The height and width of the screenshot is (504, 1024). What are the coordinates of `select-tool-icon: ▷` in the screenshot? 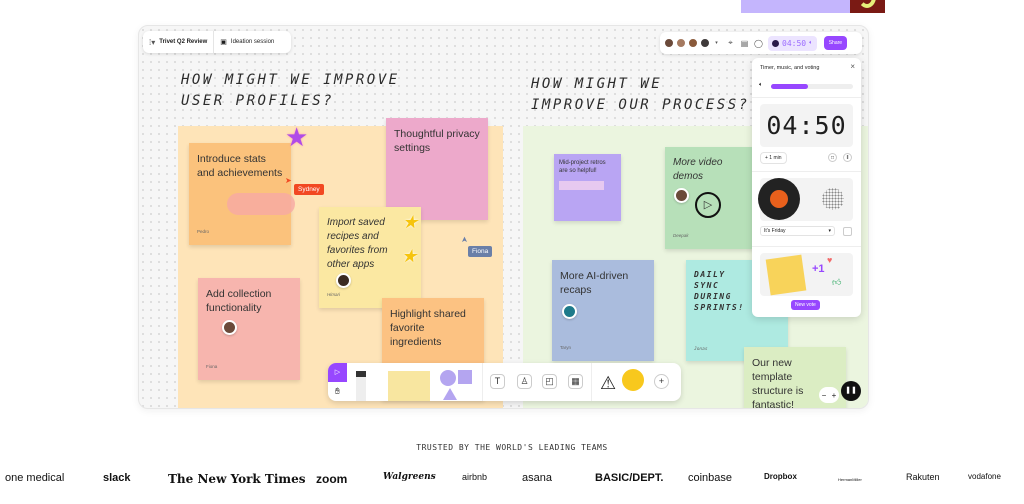 It's located at (337, 372).